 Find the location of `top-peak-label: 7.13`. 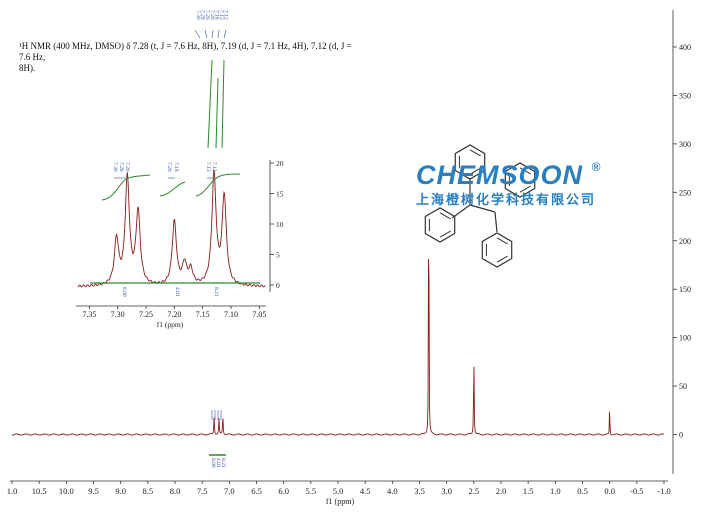

top-peak-label: 7.13 is located at coordinates (221, 15).